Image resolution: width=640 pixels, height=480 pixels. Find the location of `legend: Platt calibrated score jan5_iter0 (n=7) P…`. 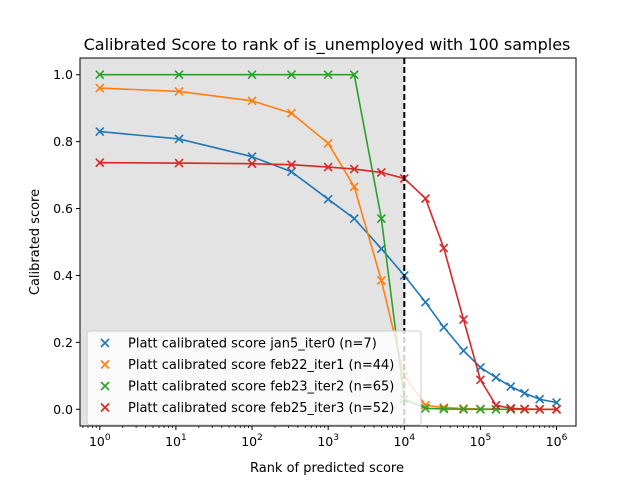

legend: Platt calibrated score jan5_iter0 (n=7) P… is located at coordinates (254, 378).